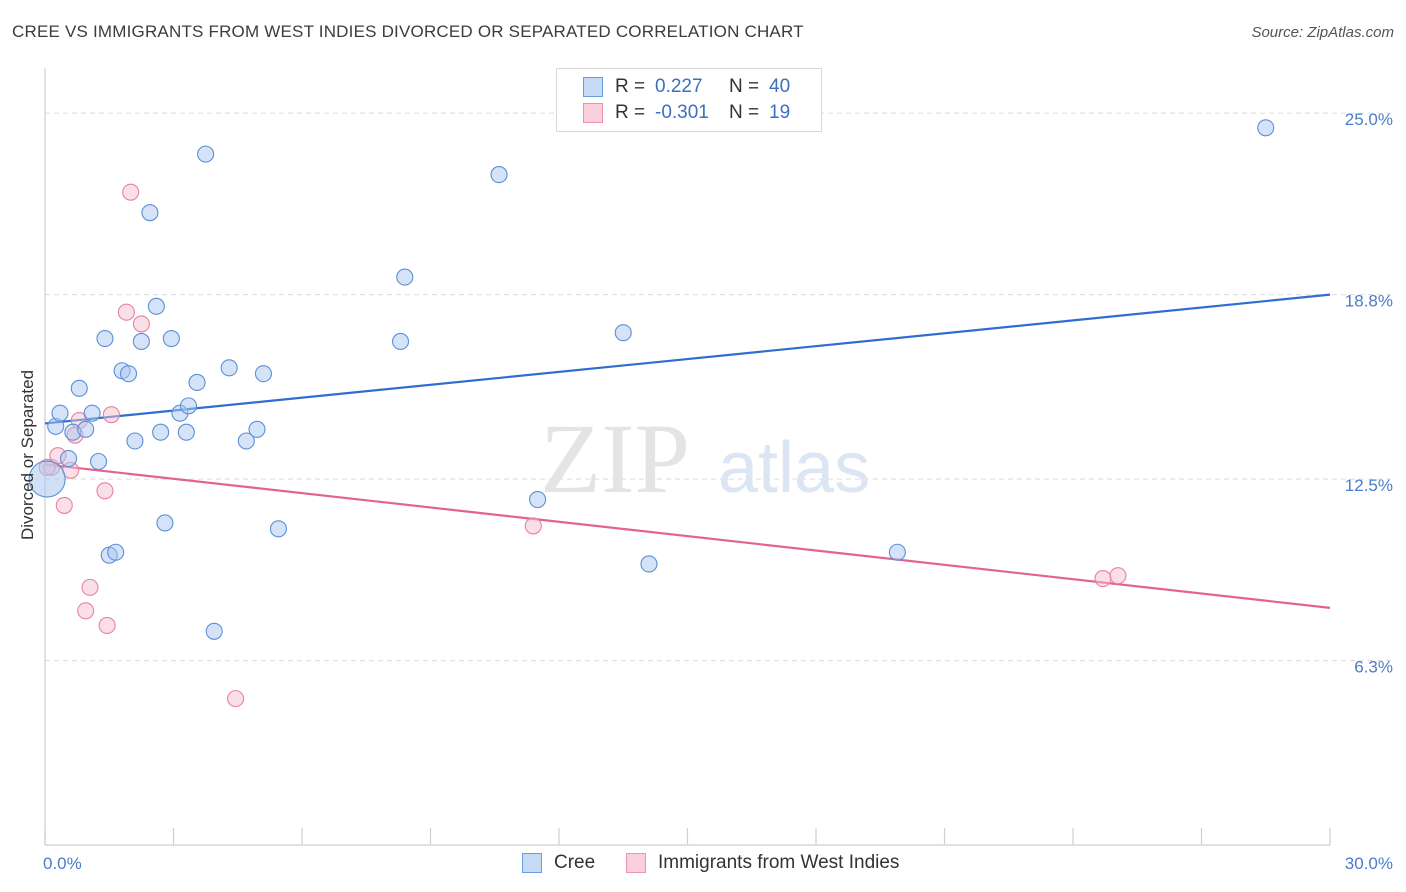  I want to click on legend-r-value: 0.227, so click(679, 86).